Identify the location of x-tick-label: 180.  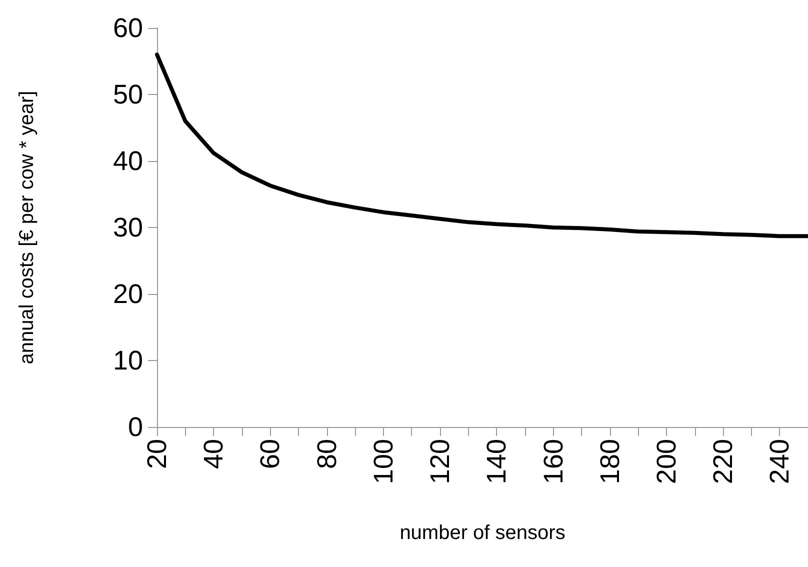
(609, 461).